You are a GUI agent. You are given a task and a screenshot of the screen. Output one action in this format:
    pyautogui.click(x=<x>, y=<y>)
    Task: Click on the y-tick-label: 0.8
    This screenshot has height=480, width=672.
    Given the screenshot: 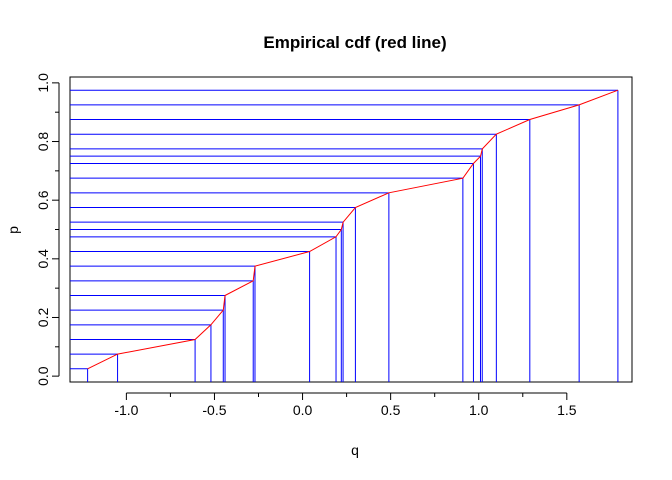 What is the action you would take?
    pyautogui.click(x=43, y=142)
    